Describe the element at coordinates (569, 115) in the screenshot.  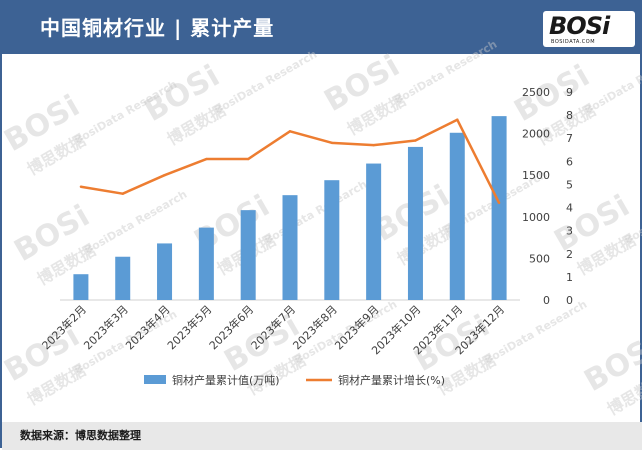
I see `y-right-tick-label: 8` at that location.